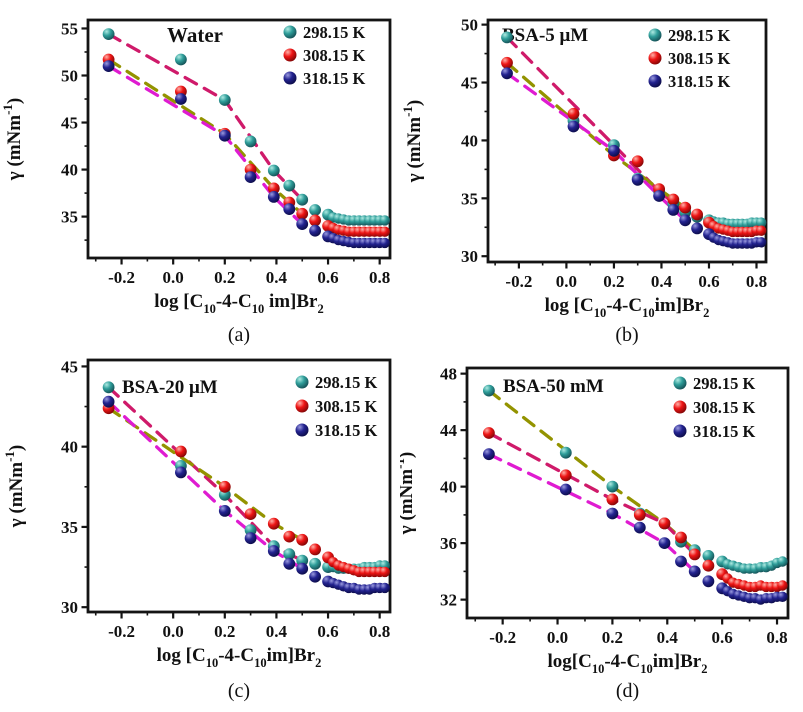 This screenshot has height=712, width=803. What do you see at coordinates (69, 76) in the screenshot?
I see `y-tick-label: 50` at bounding box center [69, 76].